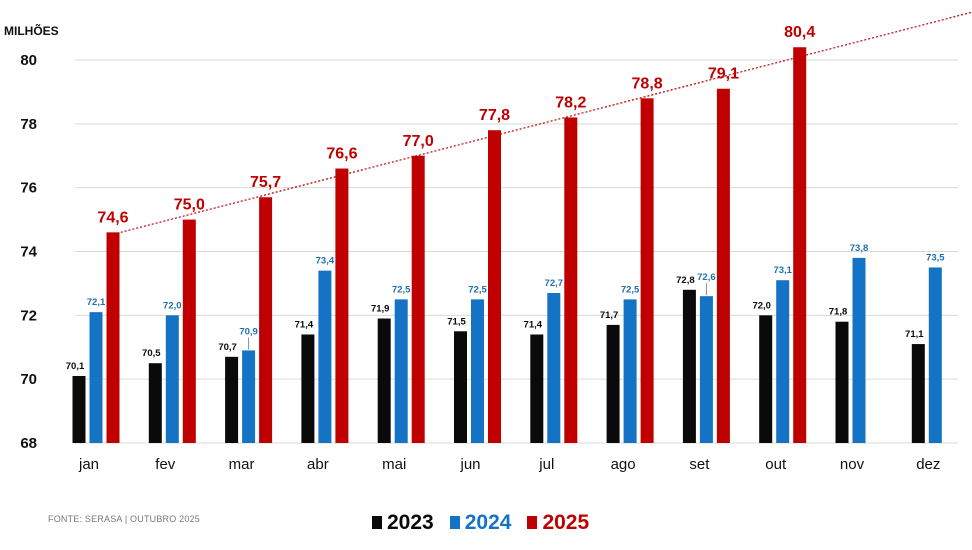  Describe the element at coordinates (28, 379) in the screenshot. I see `y-tick-label-70: 70` at that location.